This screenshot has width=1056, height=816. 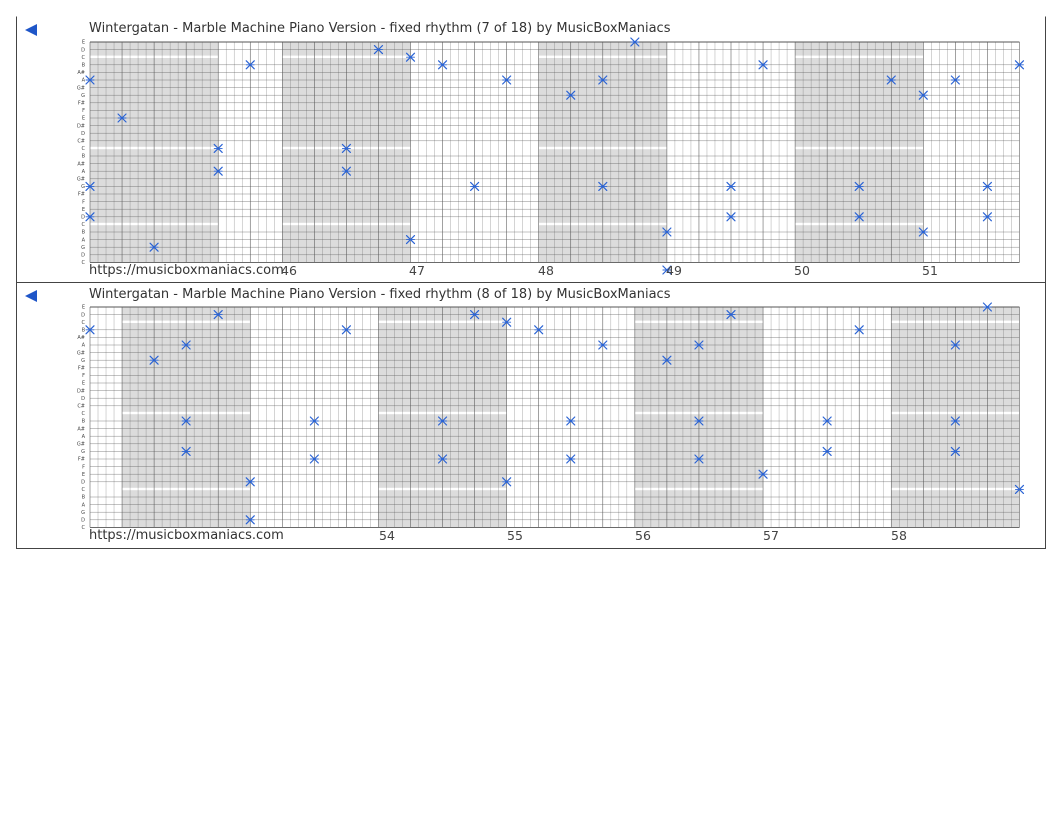 I want to click on measure-number: 55, so click(x=515, y=535).